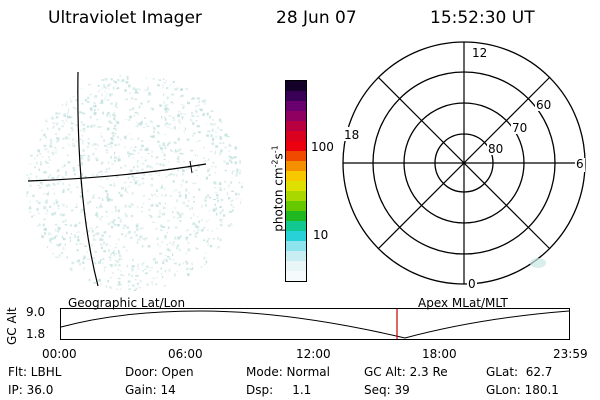  I want to click on timeline-x-tick-2359: 23:59, so click(570, 354).